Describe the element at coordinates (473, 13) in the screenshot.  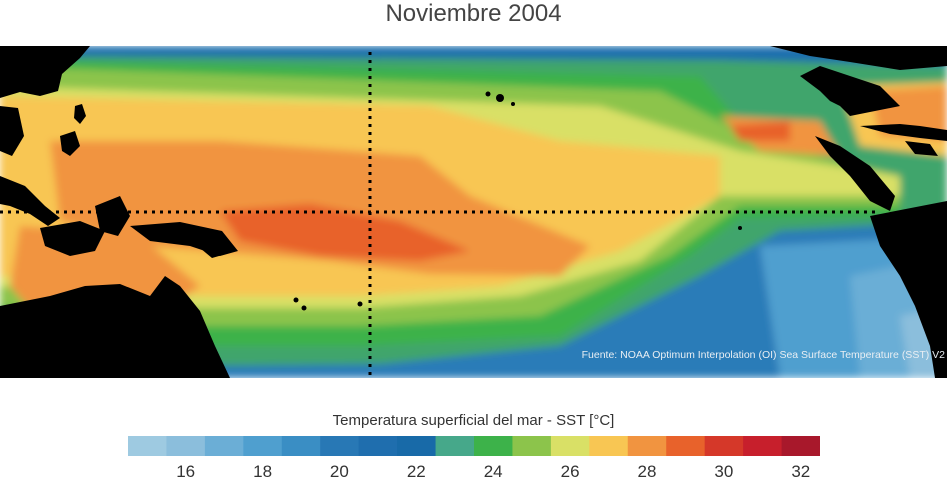
I see `map-title: Noviembre 2004` at that location.